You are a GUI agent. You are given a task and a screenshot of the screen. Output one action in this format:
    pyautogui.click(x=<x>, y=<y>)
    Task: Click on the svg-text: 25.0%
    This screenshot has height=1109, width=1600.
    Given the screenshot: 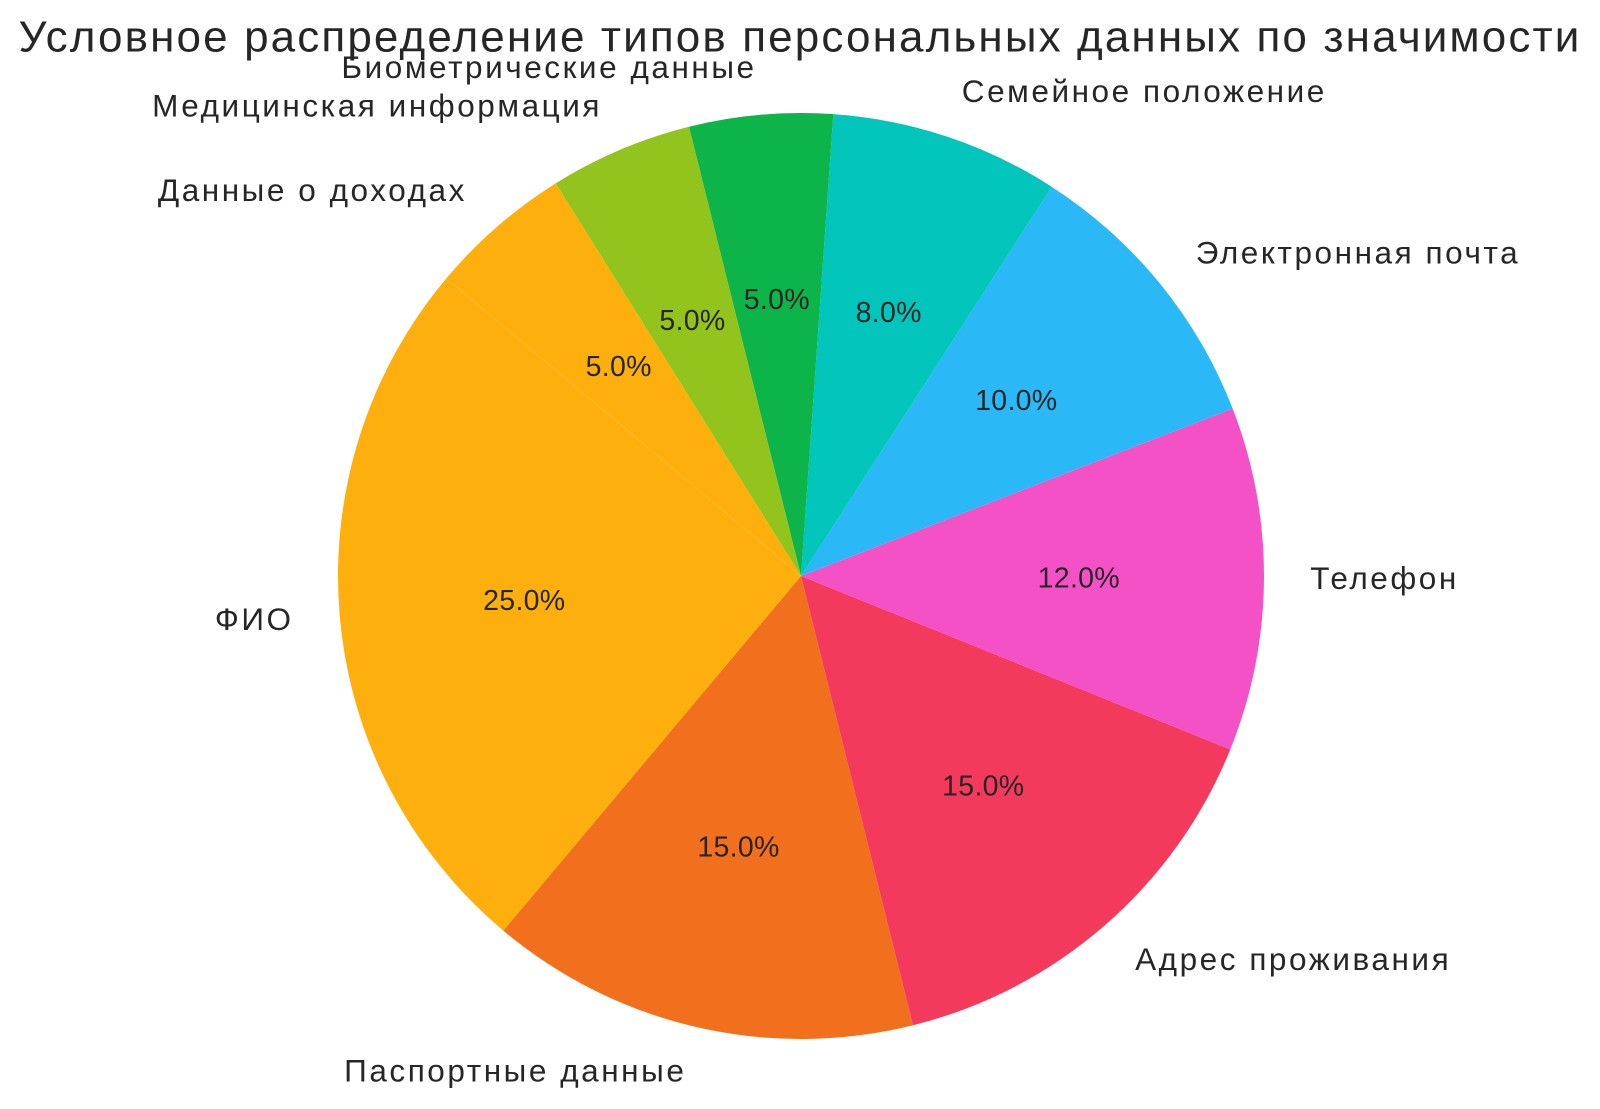 What is the action you would take?
    pyautogui.click(x=524, y=601)
    